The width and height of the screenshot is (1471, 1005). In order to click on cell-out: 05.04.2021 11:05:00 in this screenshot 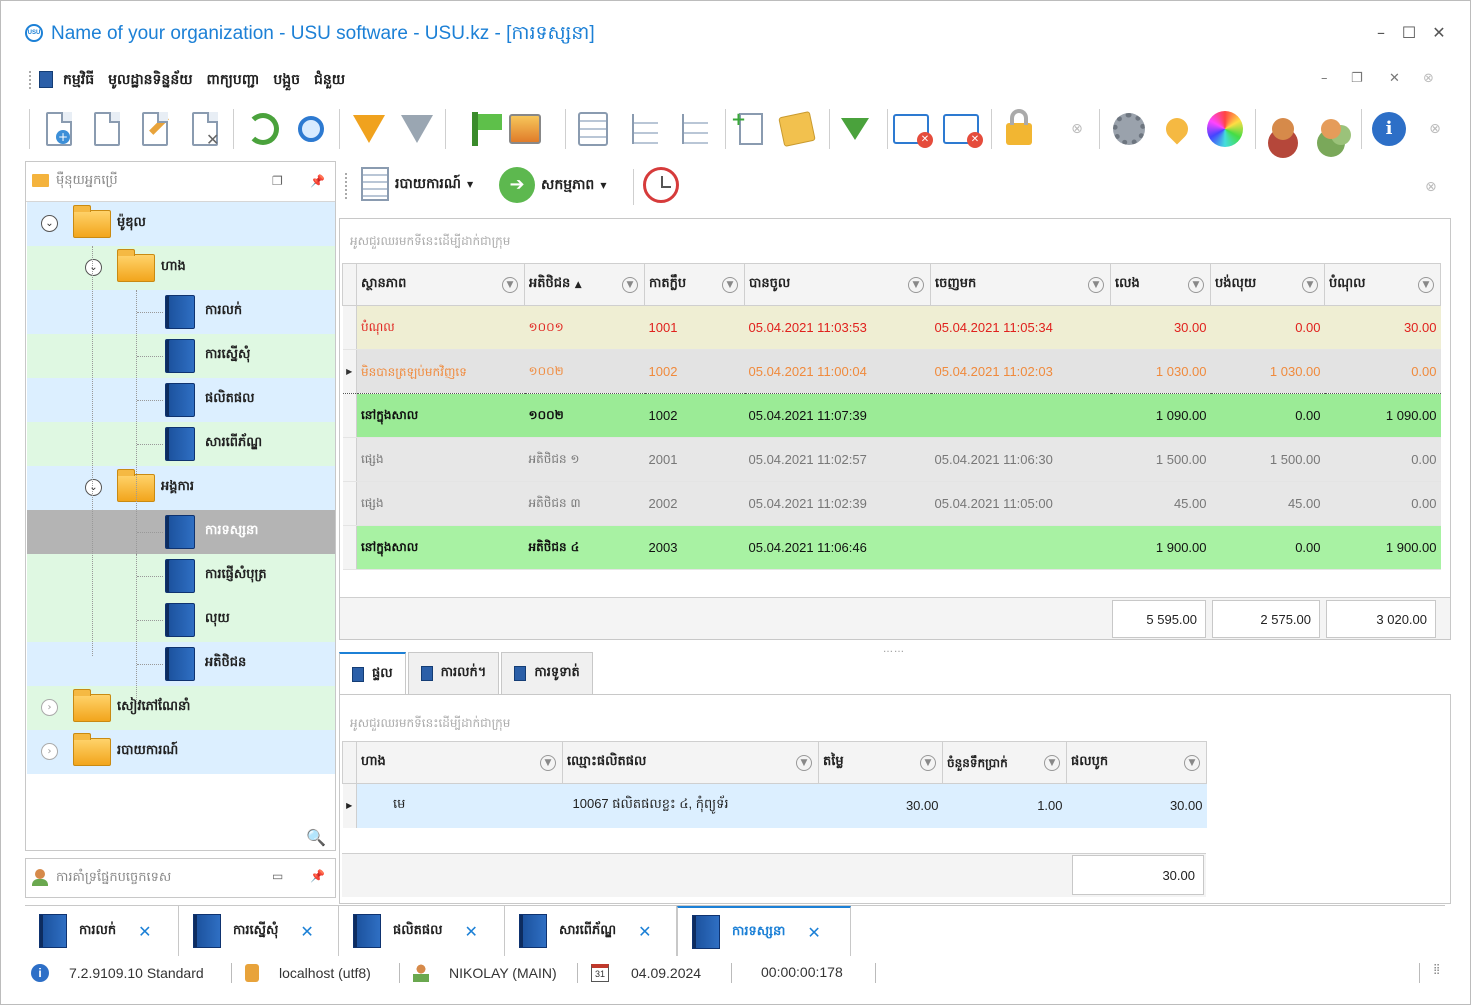, I will do `click(1020, 503)`.